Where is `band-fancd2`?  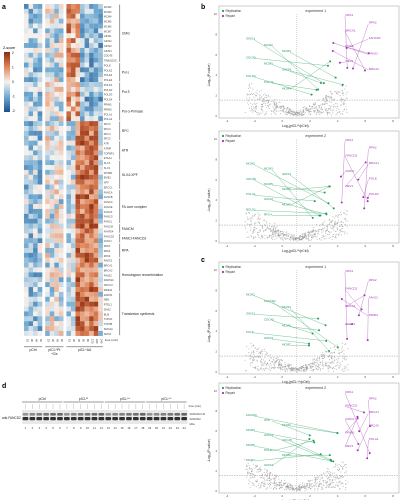 band-fancd2 is located at coordinates (129, 419).